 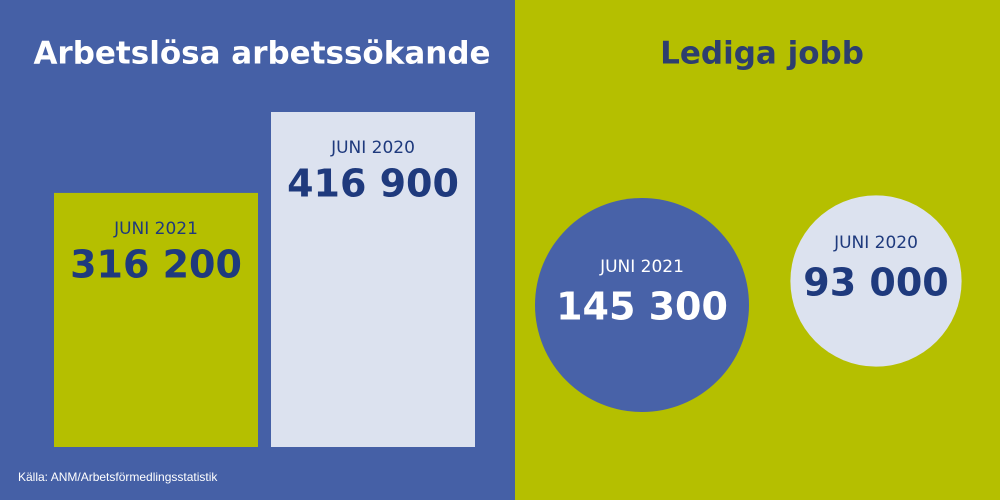 What do you see at coordinates (875, 243) in the screenshot?
I see `bubble-label: JUNI 2020` at bounding box center [875, 243].